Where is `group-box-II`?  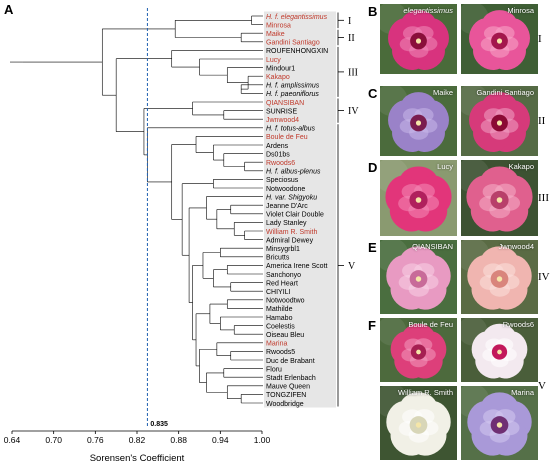
group-box-II is located at coordinates (300, 37).